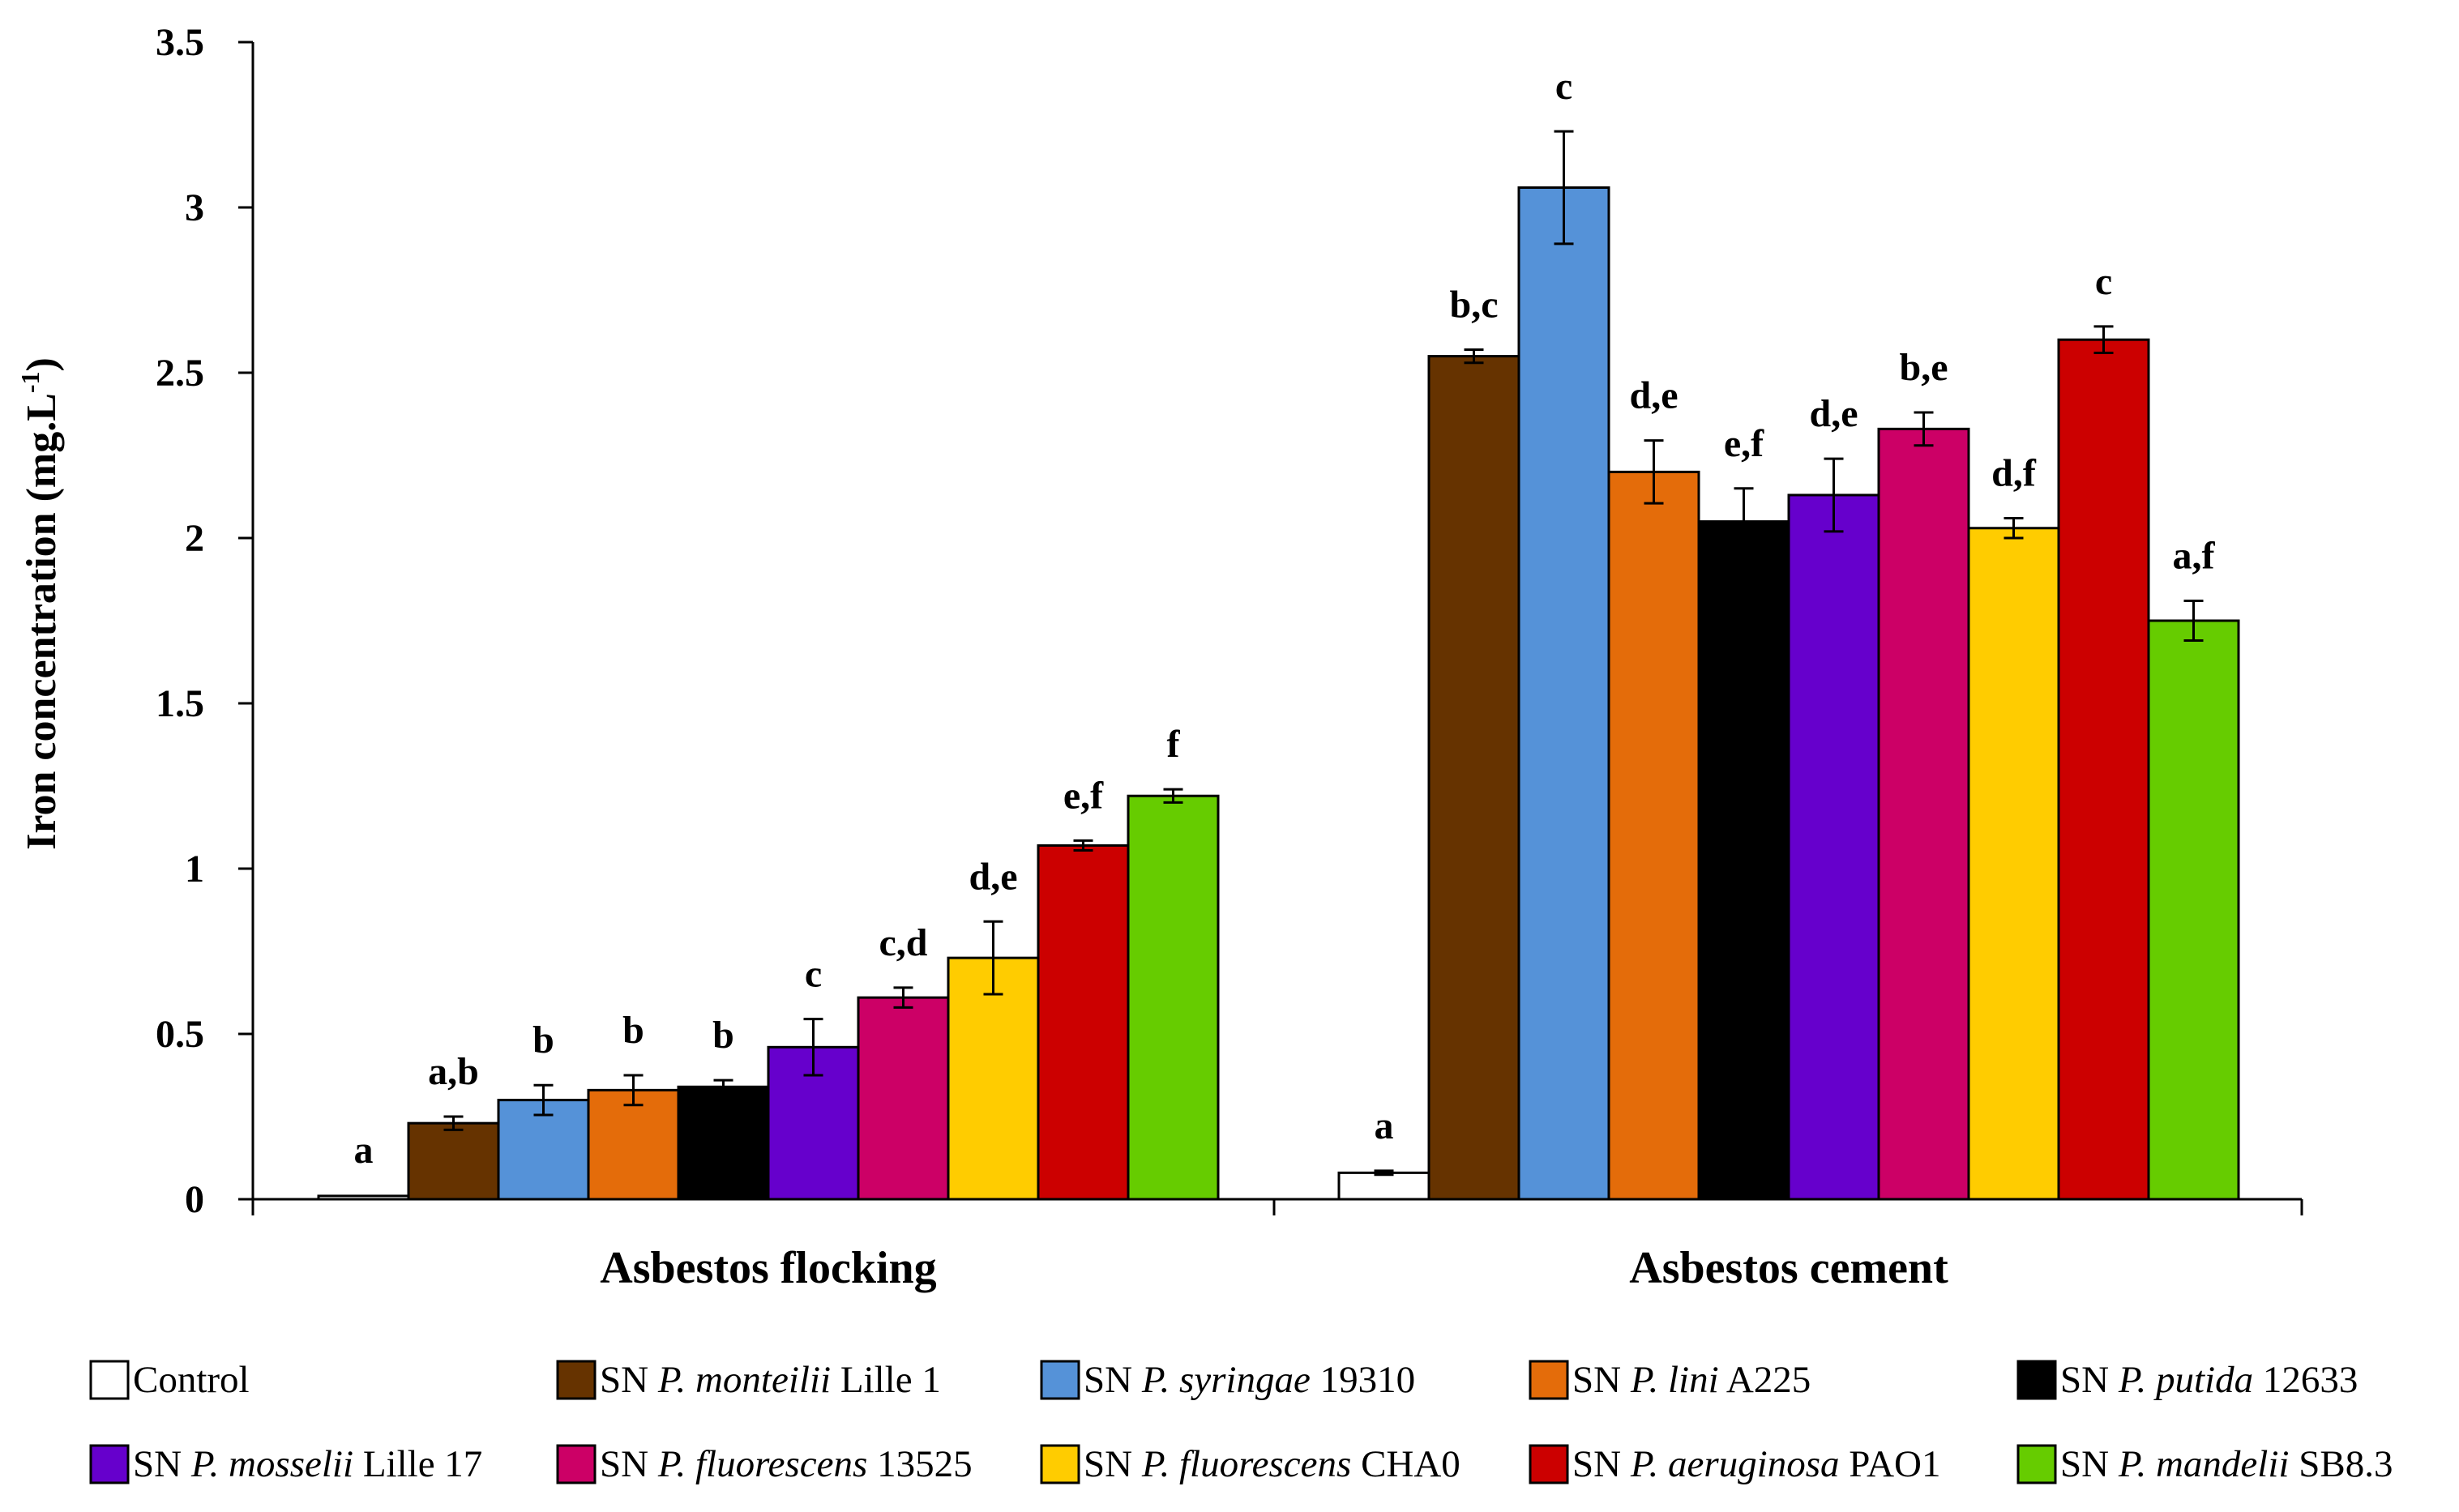 This screenshot has height=1512, width=2459. What do you see at coordinates (1924, 367) in the screenshot?
I see `significance-label: b,e` at bounding box center [1924, 367].